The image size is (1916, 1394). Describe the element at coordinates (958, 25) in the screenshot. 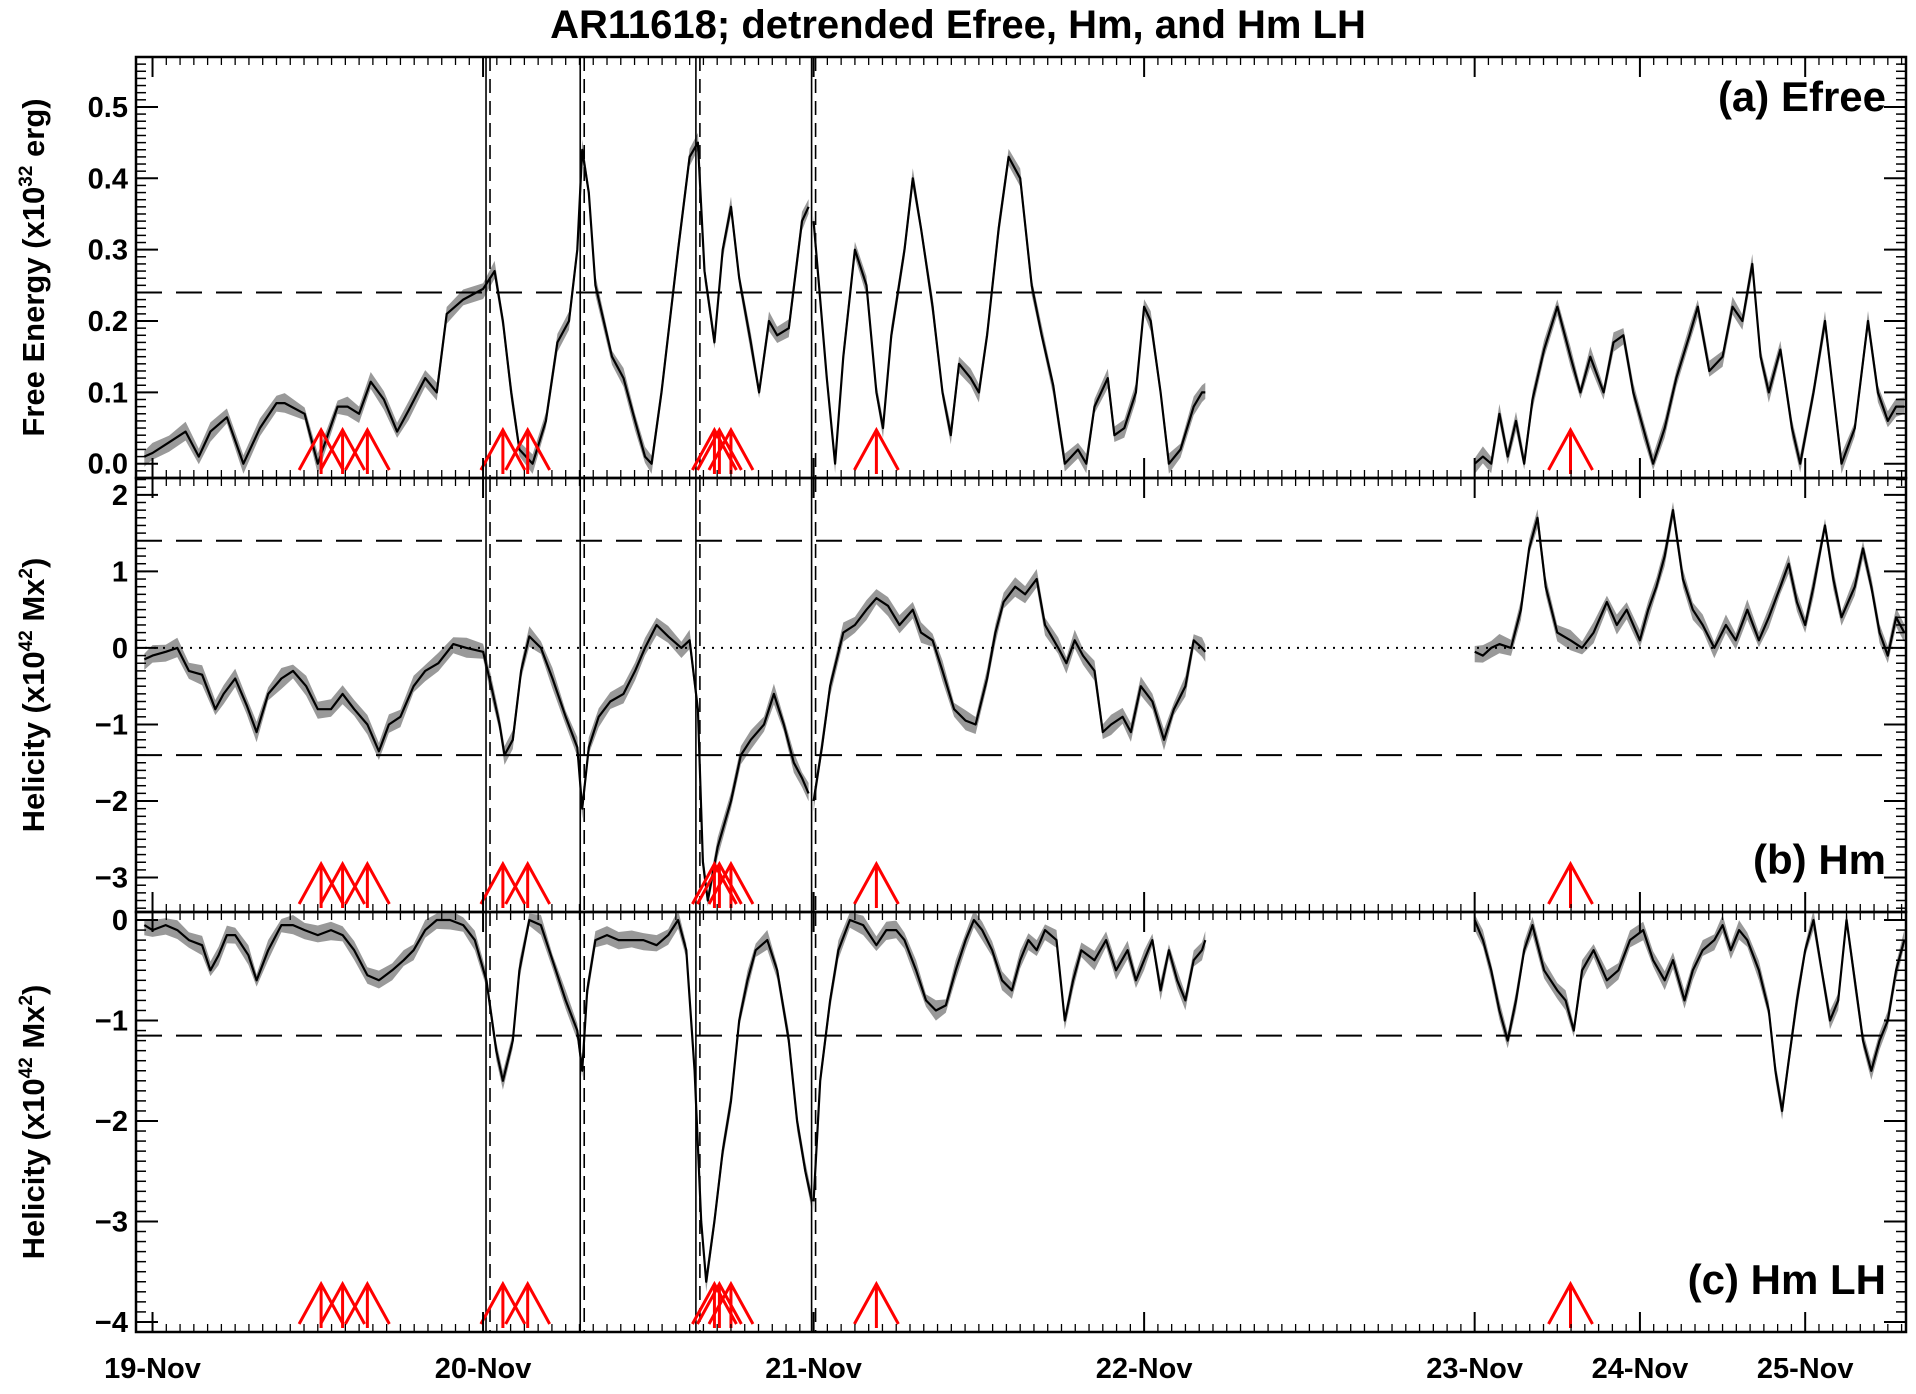

I see `chart-title: AR11618; detrended Efree, Hm, and Hm LH` at that location.